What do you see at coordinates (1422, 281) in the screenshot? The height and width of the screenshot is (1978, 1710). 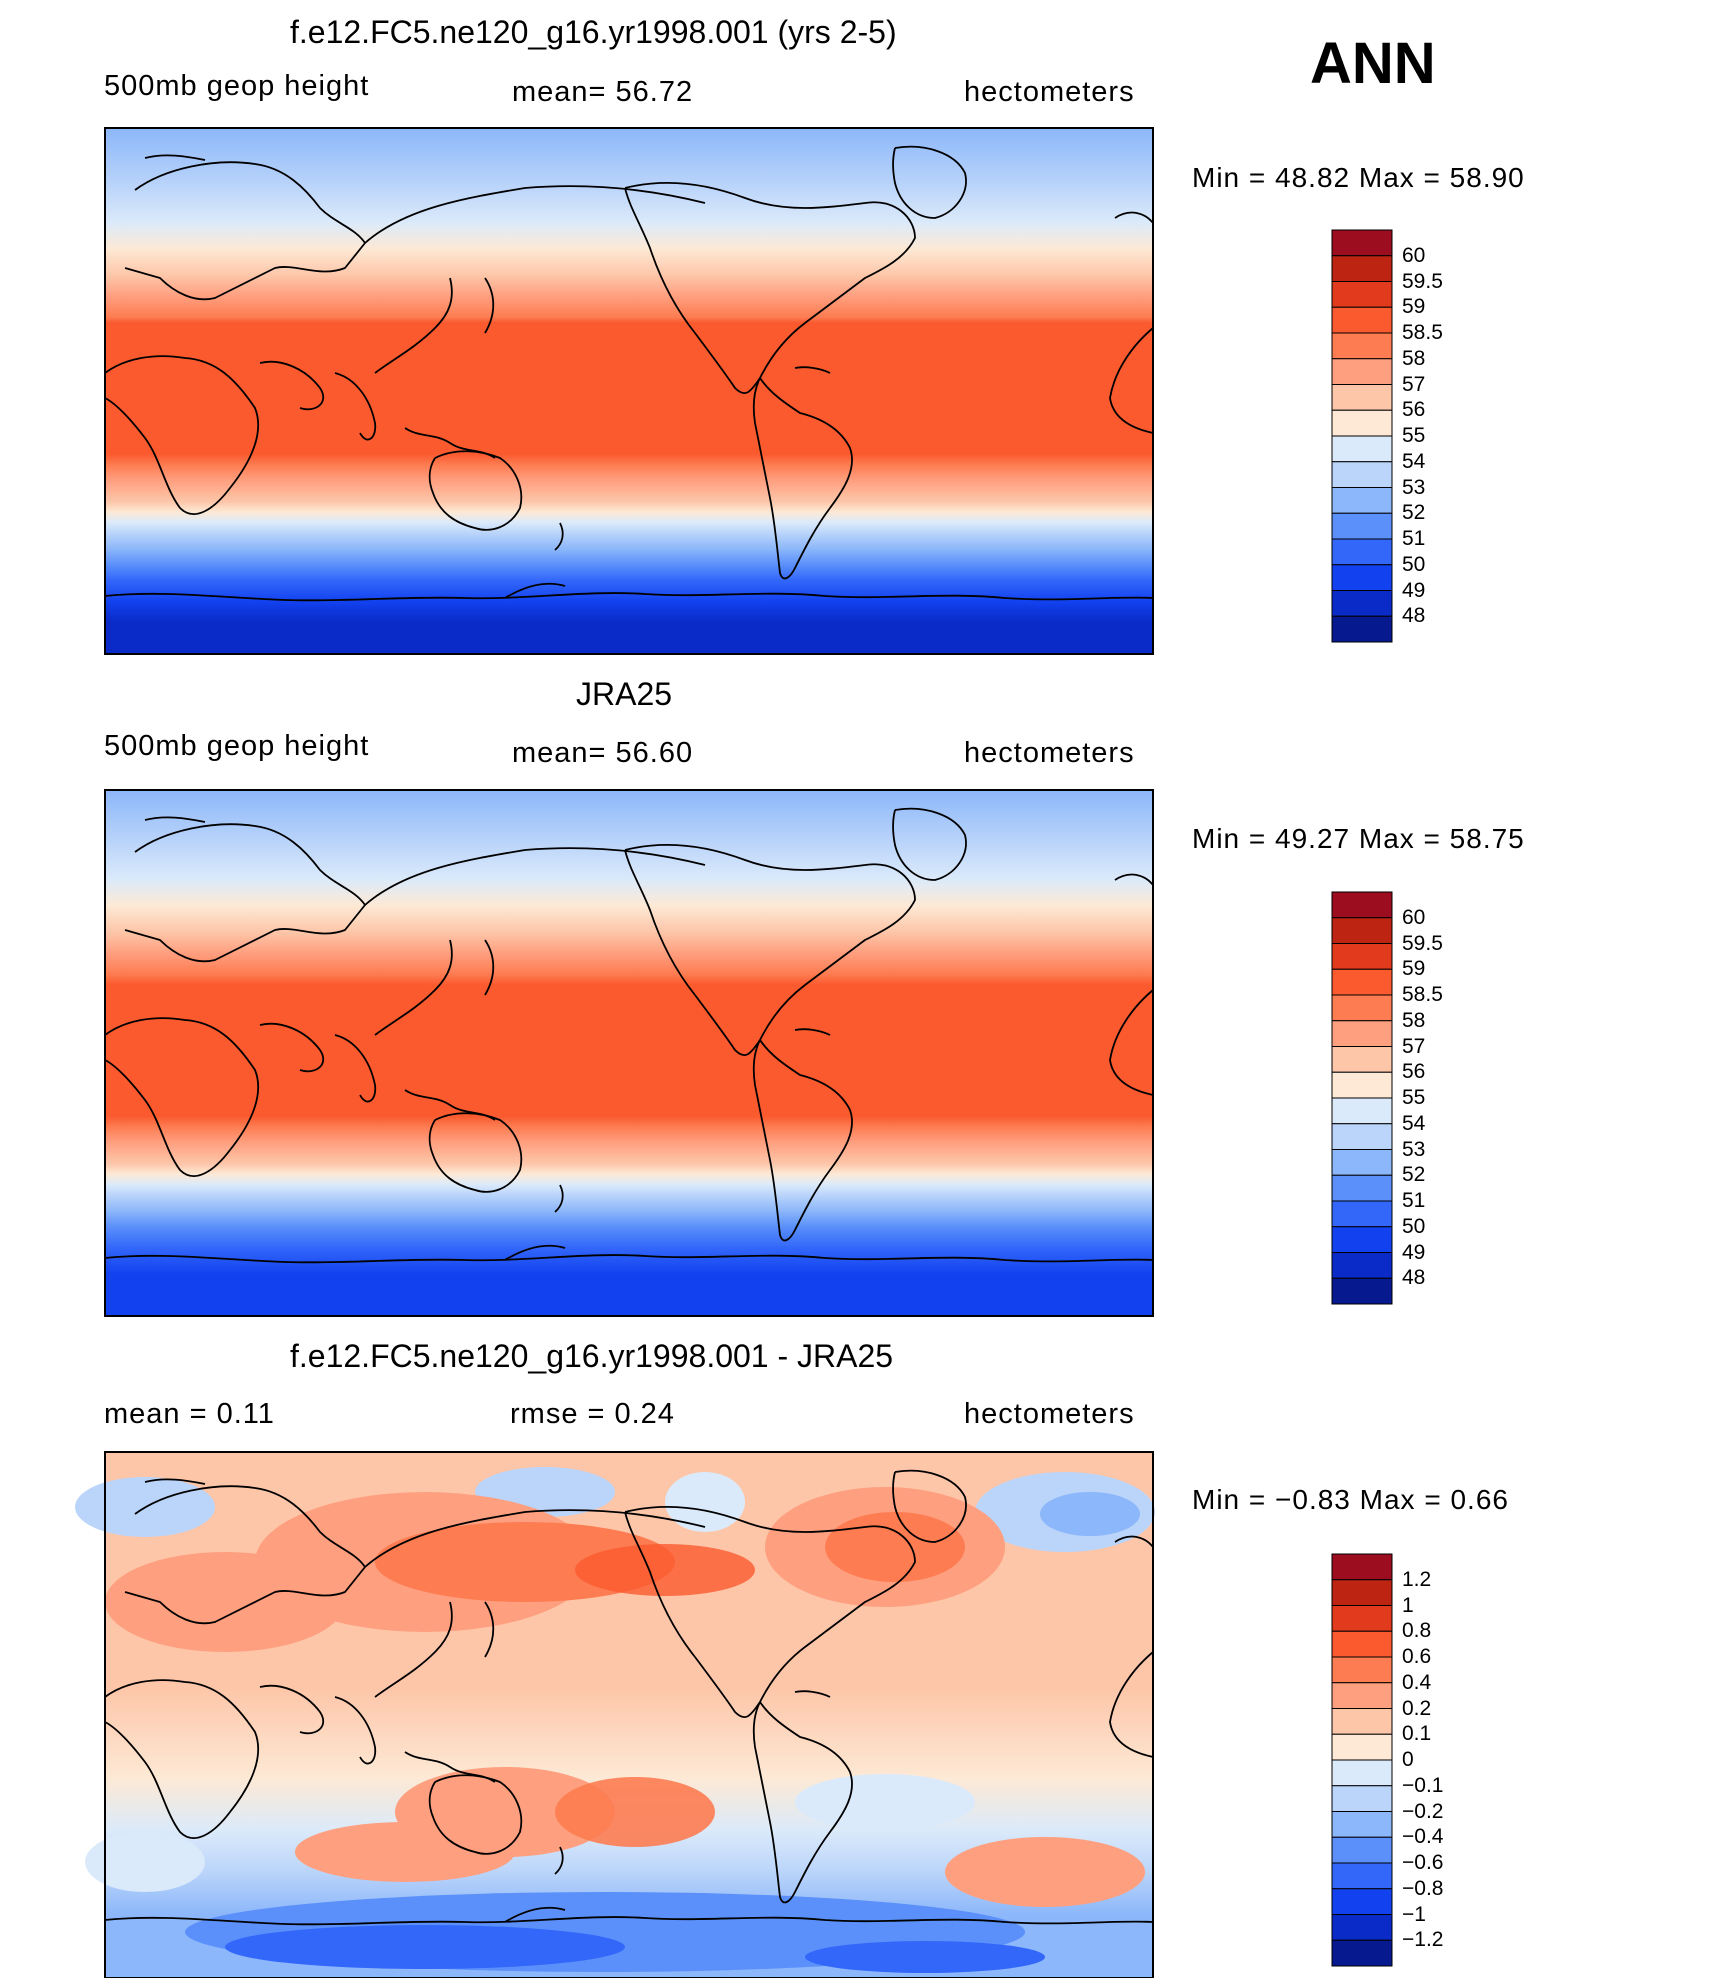 I see `colorbar-tick-label: 59.5` at bounding box center [1422, 281].